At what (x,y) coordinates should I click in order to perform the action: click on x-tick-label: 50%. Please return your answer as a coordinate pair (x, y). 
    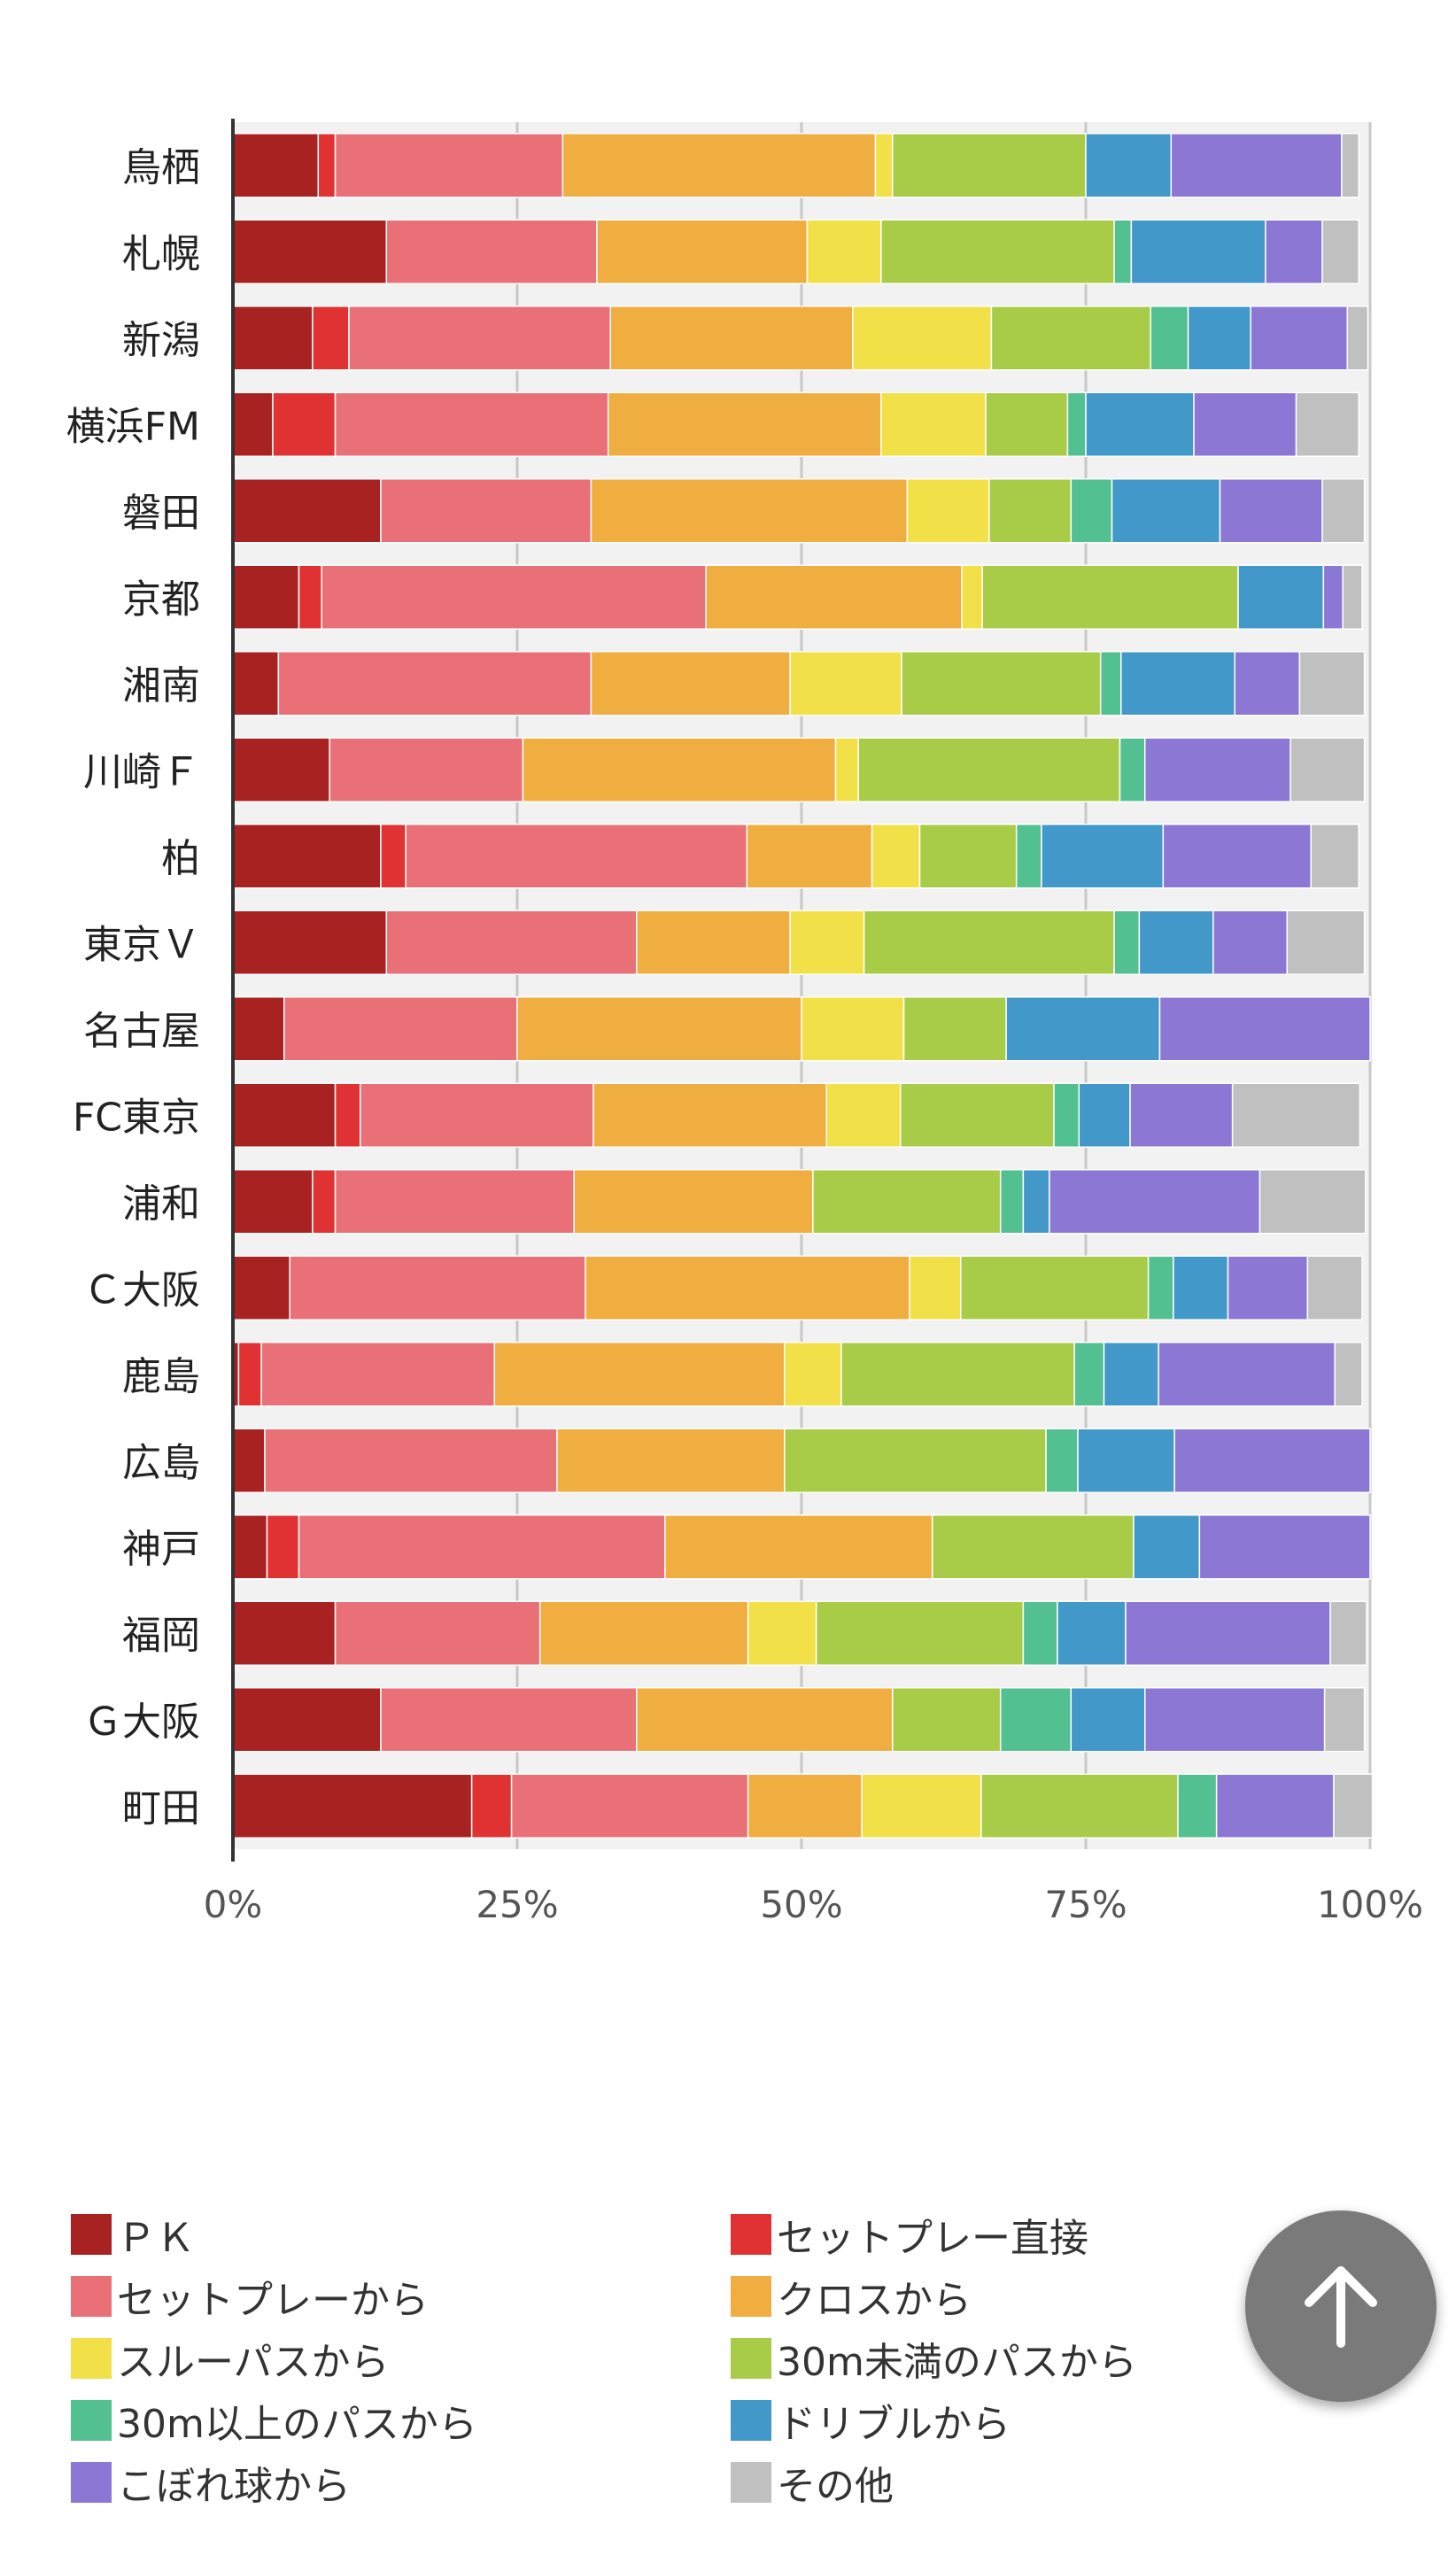
    Looking at the image, I should click on (801, 1905).